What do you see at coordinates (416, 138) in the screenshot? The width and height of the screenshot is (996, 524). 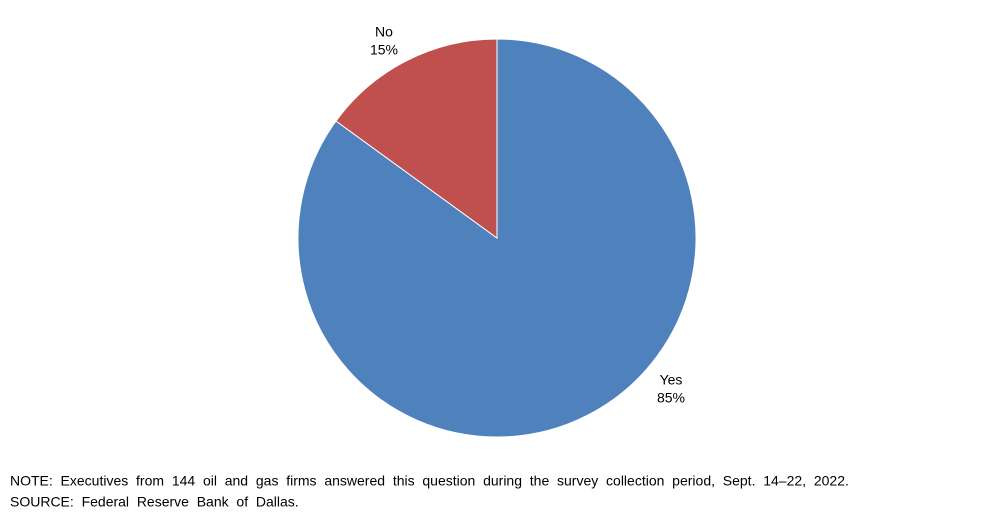 I see `pie-slice` at bounding box center [416, 138].